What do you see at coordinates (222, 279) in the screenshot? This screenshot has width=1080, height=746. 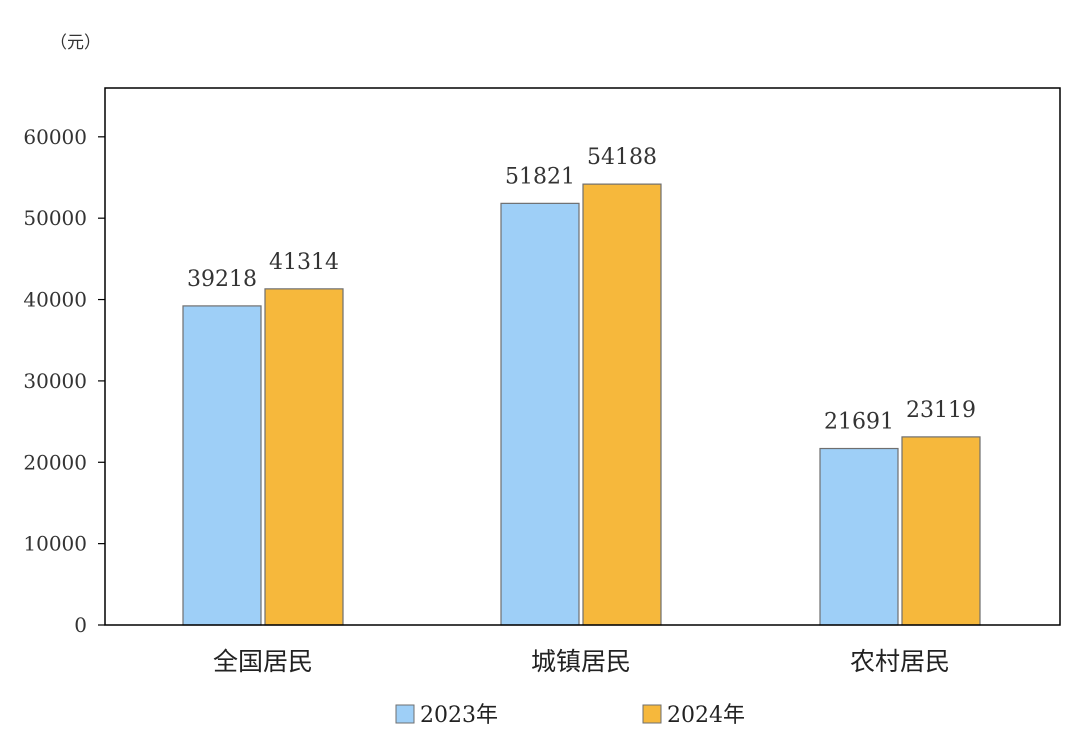 I see `data-label: 39218` at bounding box center [222, 279].